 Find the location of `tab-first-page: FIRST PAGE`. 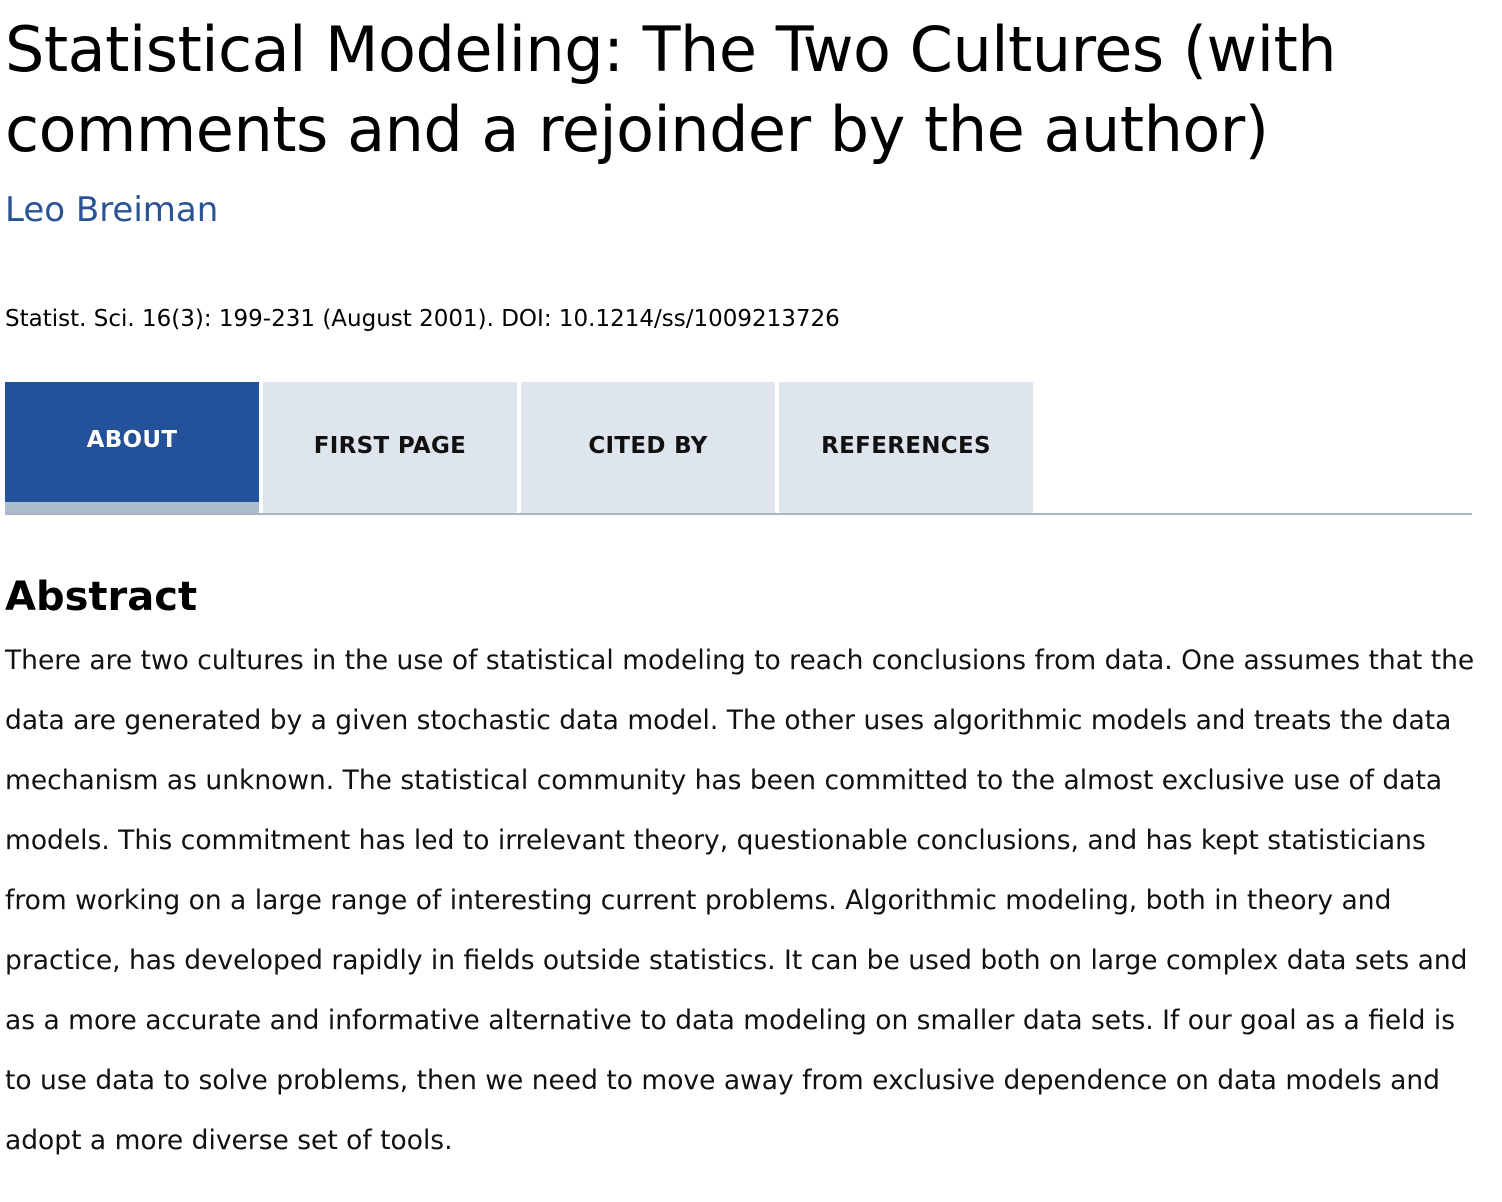

tab-first-page: FIRST PAGE is located at coordinates (390, 447).